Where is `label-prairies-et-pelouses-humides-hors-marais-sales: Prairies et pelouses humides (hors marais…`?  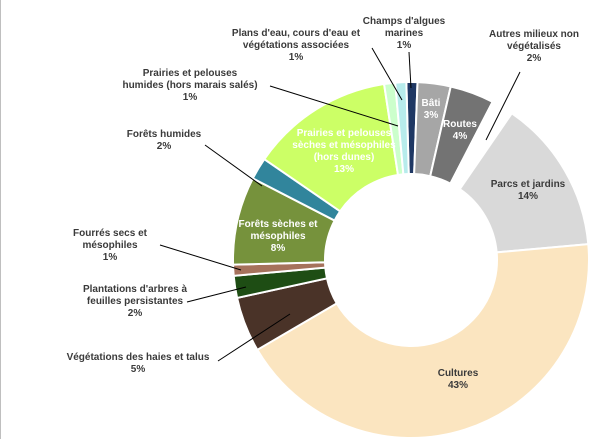 label-prairies-et-pelouses-humides-hors-marais-sales: Prairies et pelouses humides (hors marais… is located at coordinates (189, 85).